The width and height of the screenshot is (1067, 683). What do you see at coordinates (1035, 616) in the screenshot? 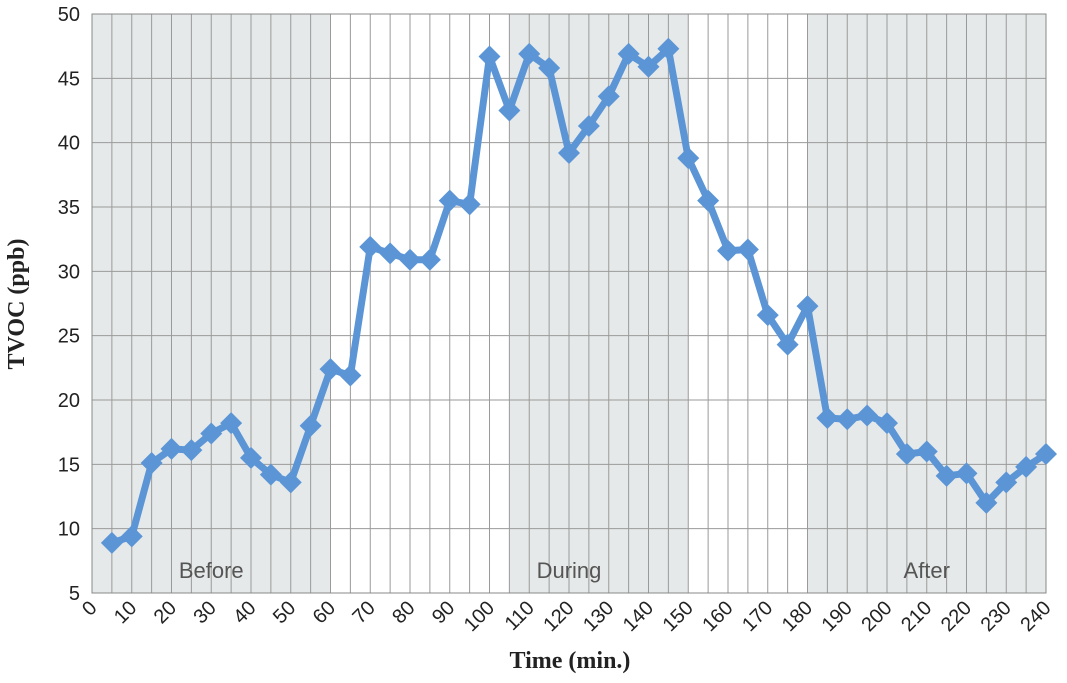
I see `x-tick-label: 240` at bounding box center [1035, 616].